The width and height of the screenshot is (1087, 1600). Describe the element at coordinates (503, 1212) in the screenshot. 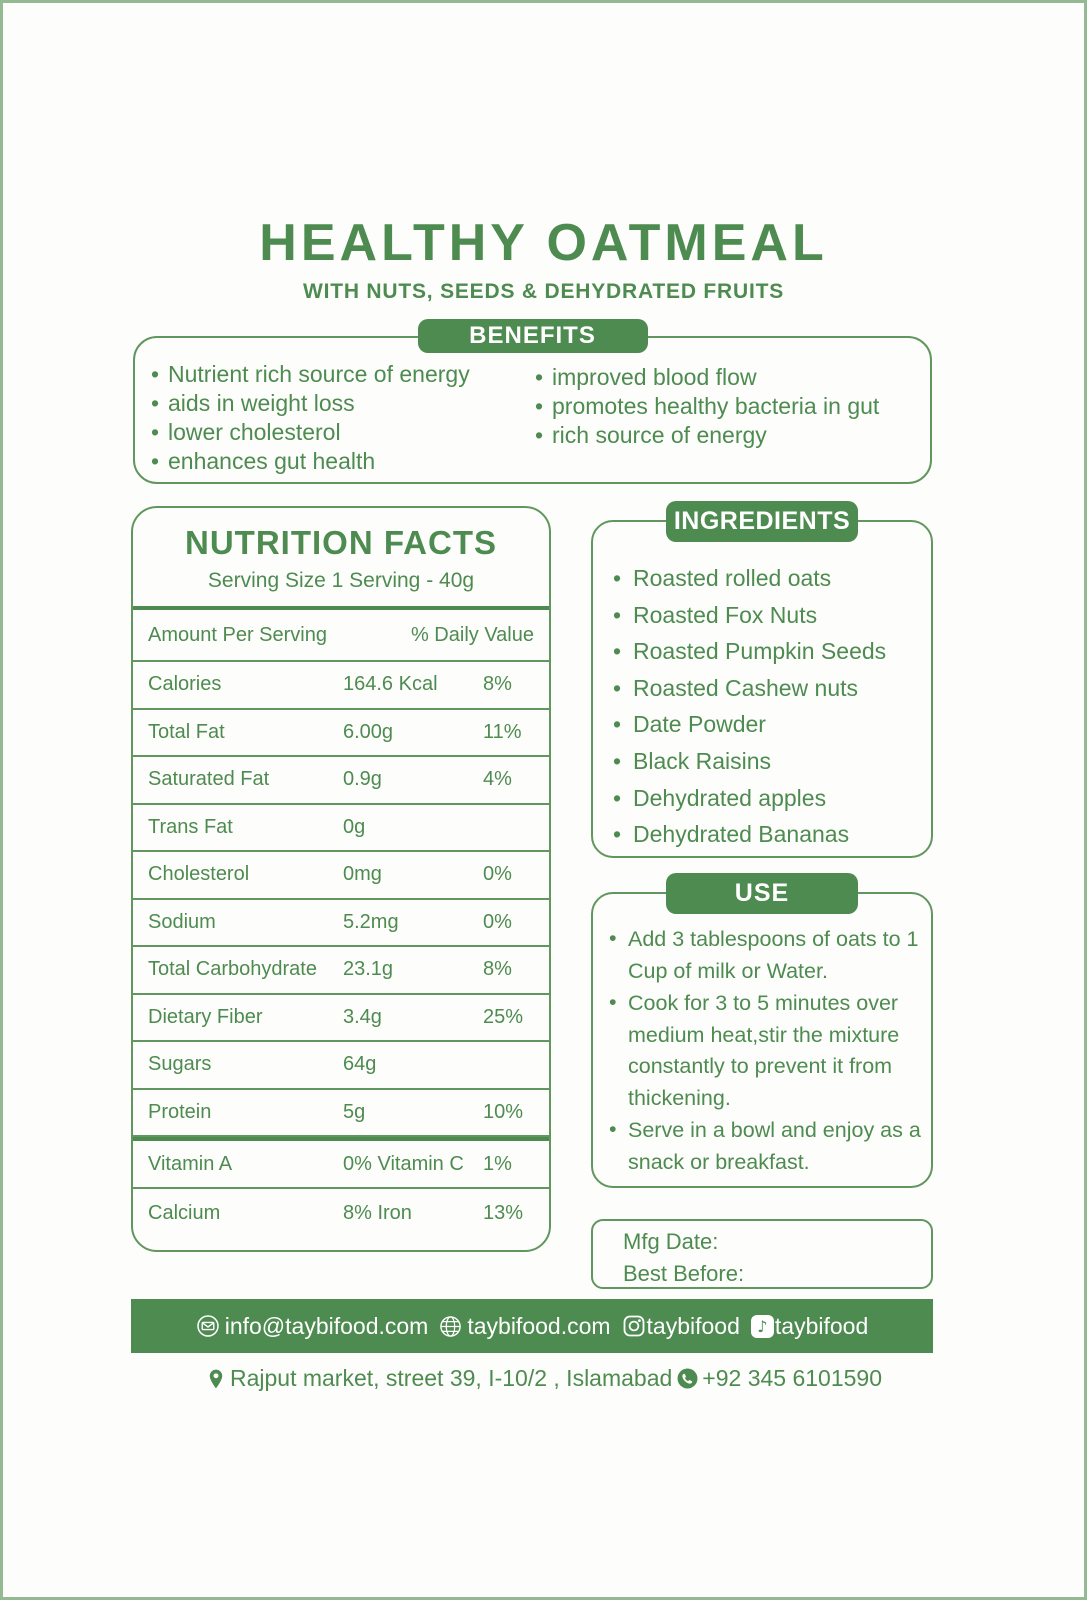

I see `row-dv: 13%` at that location.